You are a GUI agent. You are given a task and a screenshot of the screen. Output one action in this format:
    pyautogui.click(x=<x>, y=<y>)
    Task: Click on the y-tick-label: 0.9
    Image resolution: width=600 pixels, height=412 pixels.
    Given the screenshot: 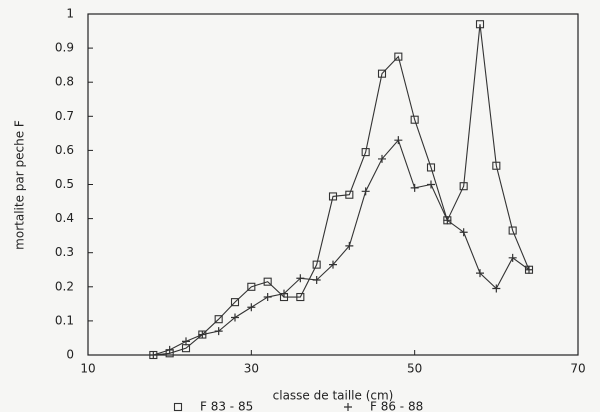 What is the action you would take?
    pyautogui.click(x=64, y=48)
    